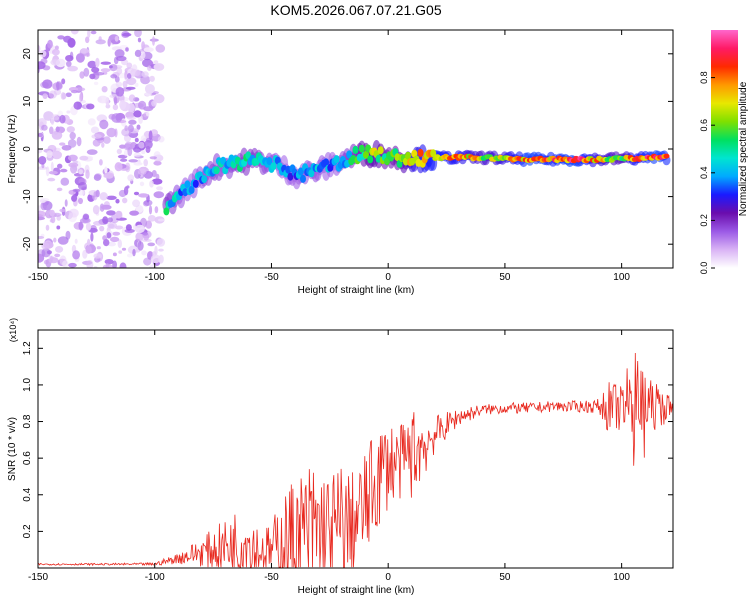 Image resolution: width=750 pixels, height=600 pixels. What do you see at coordinates (12, 149) in the screenshot?
I see `spectrogram-y-label: Frequency (Hz)` at bounding box center [12, 149].